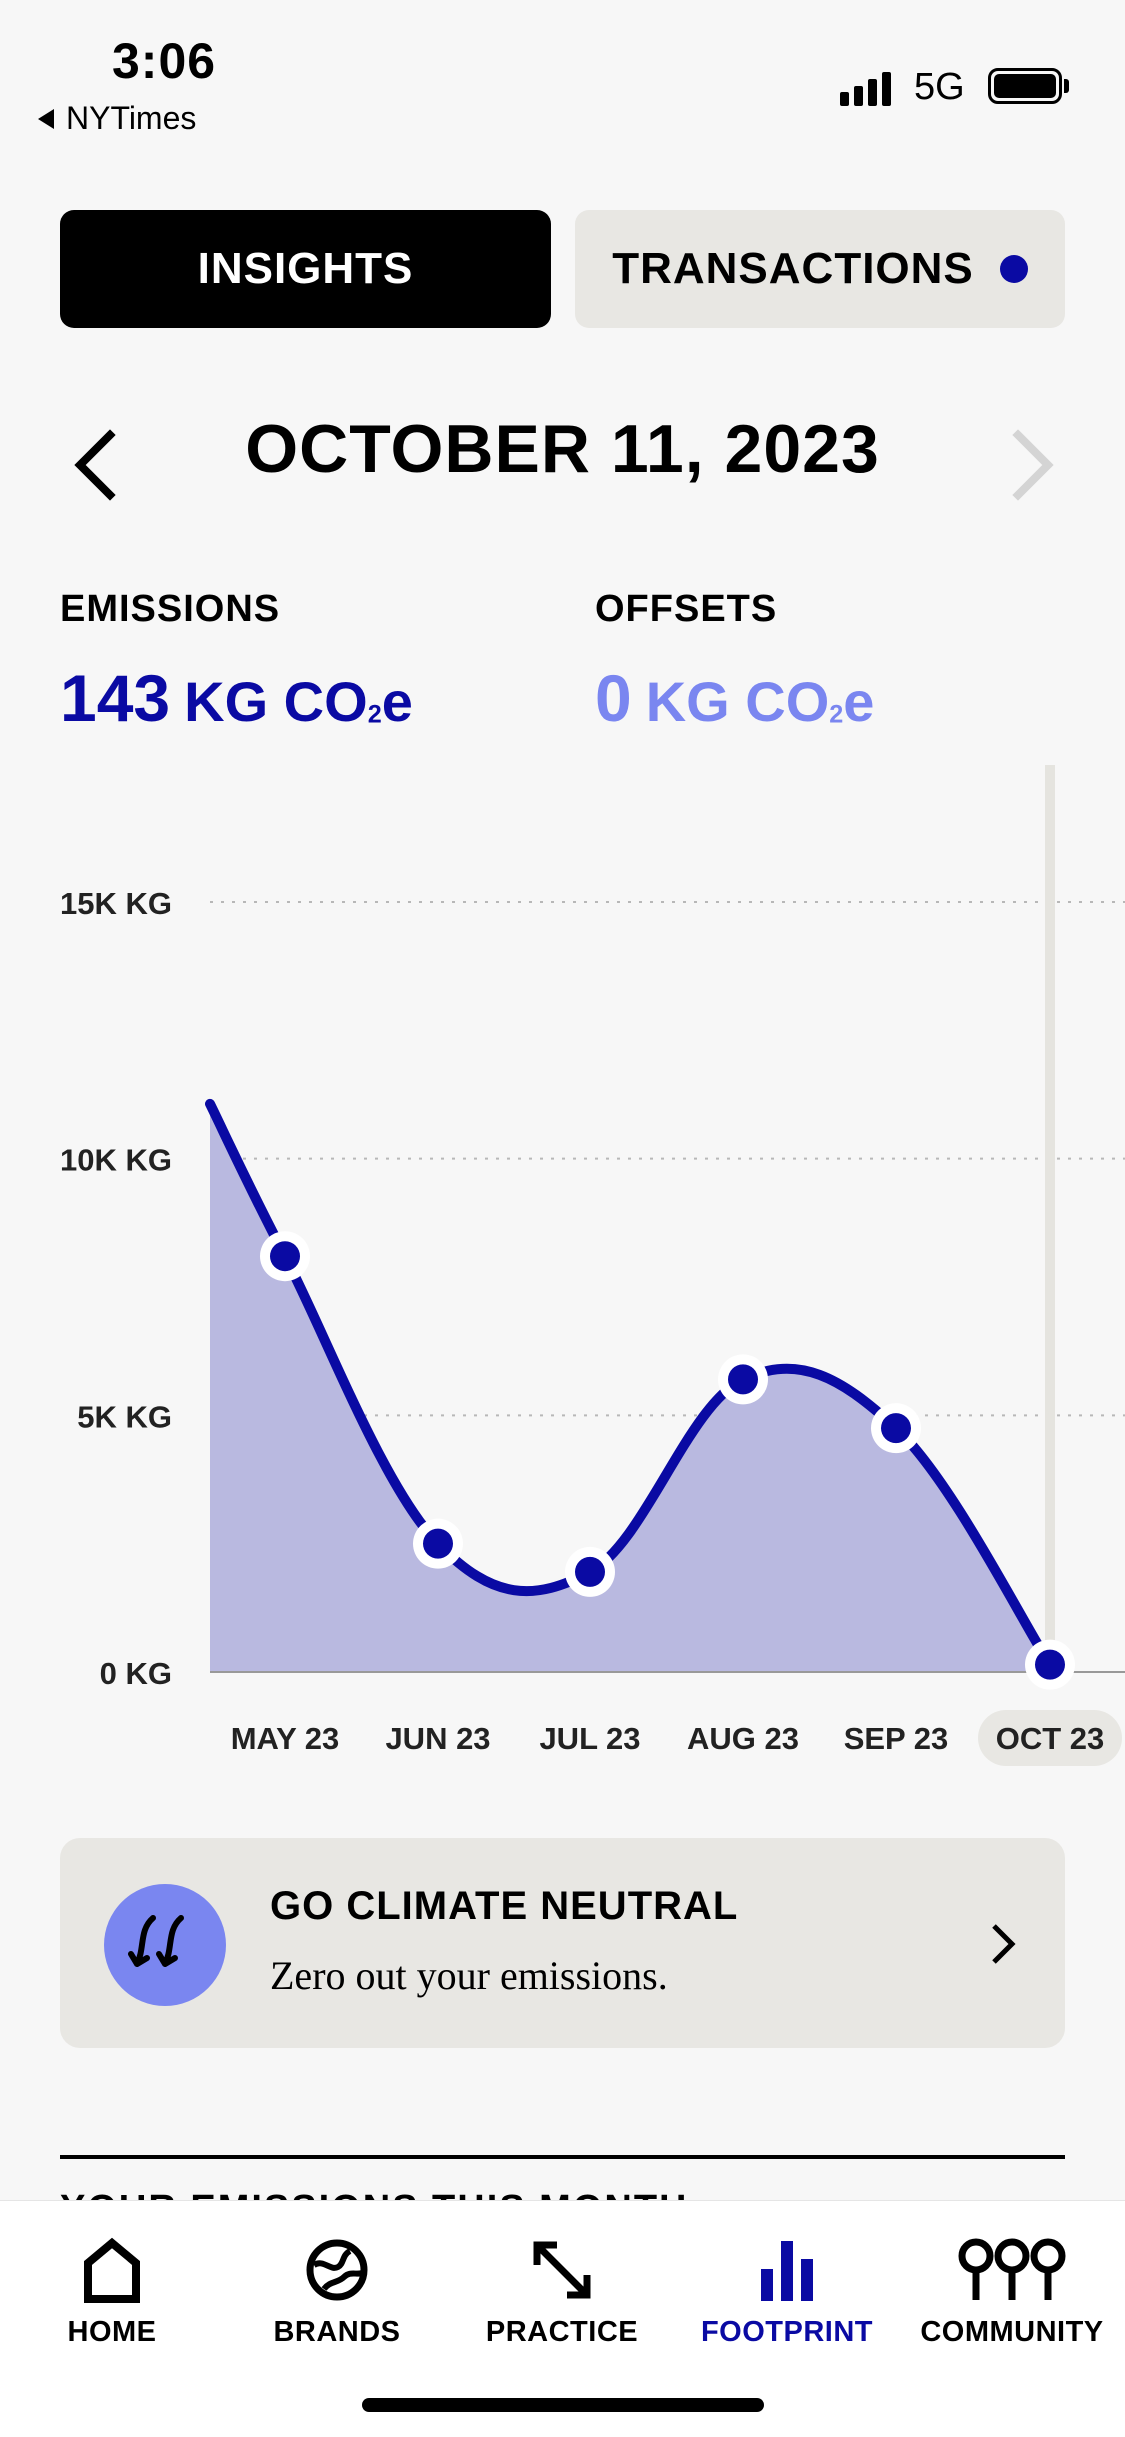 The image size is (1125, 2437). Describe the element at coordinates (836, 714) in the screenshot. I see `offsets-unit-sub: 2` at that location.